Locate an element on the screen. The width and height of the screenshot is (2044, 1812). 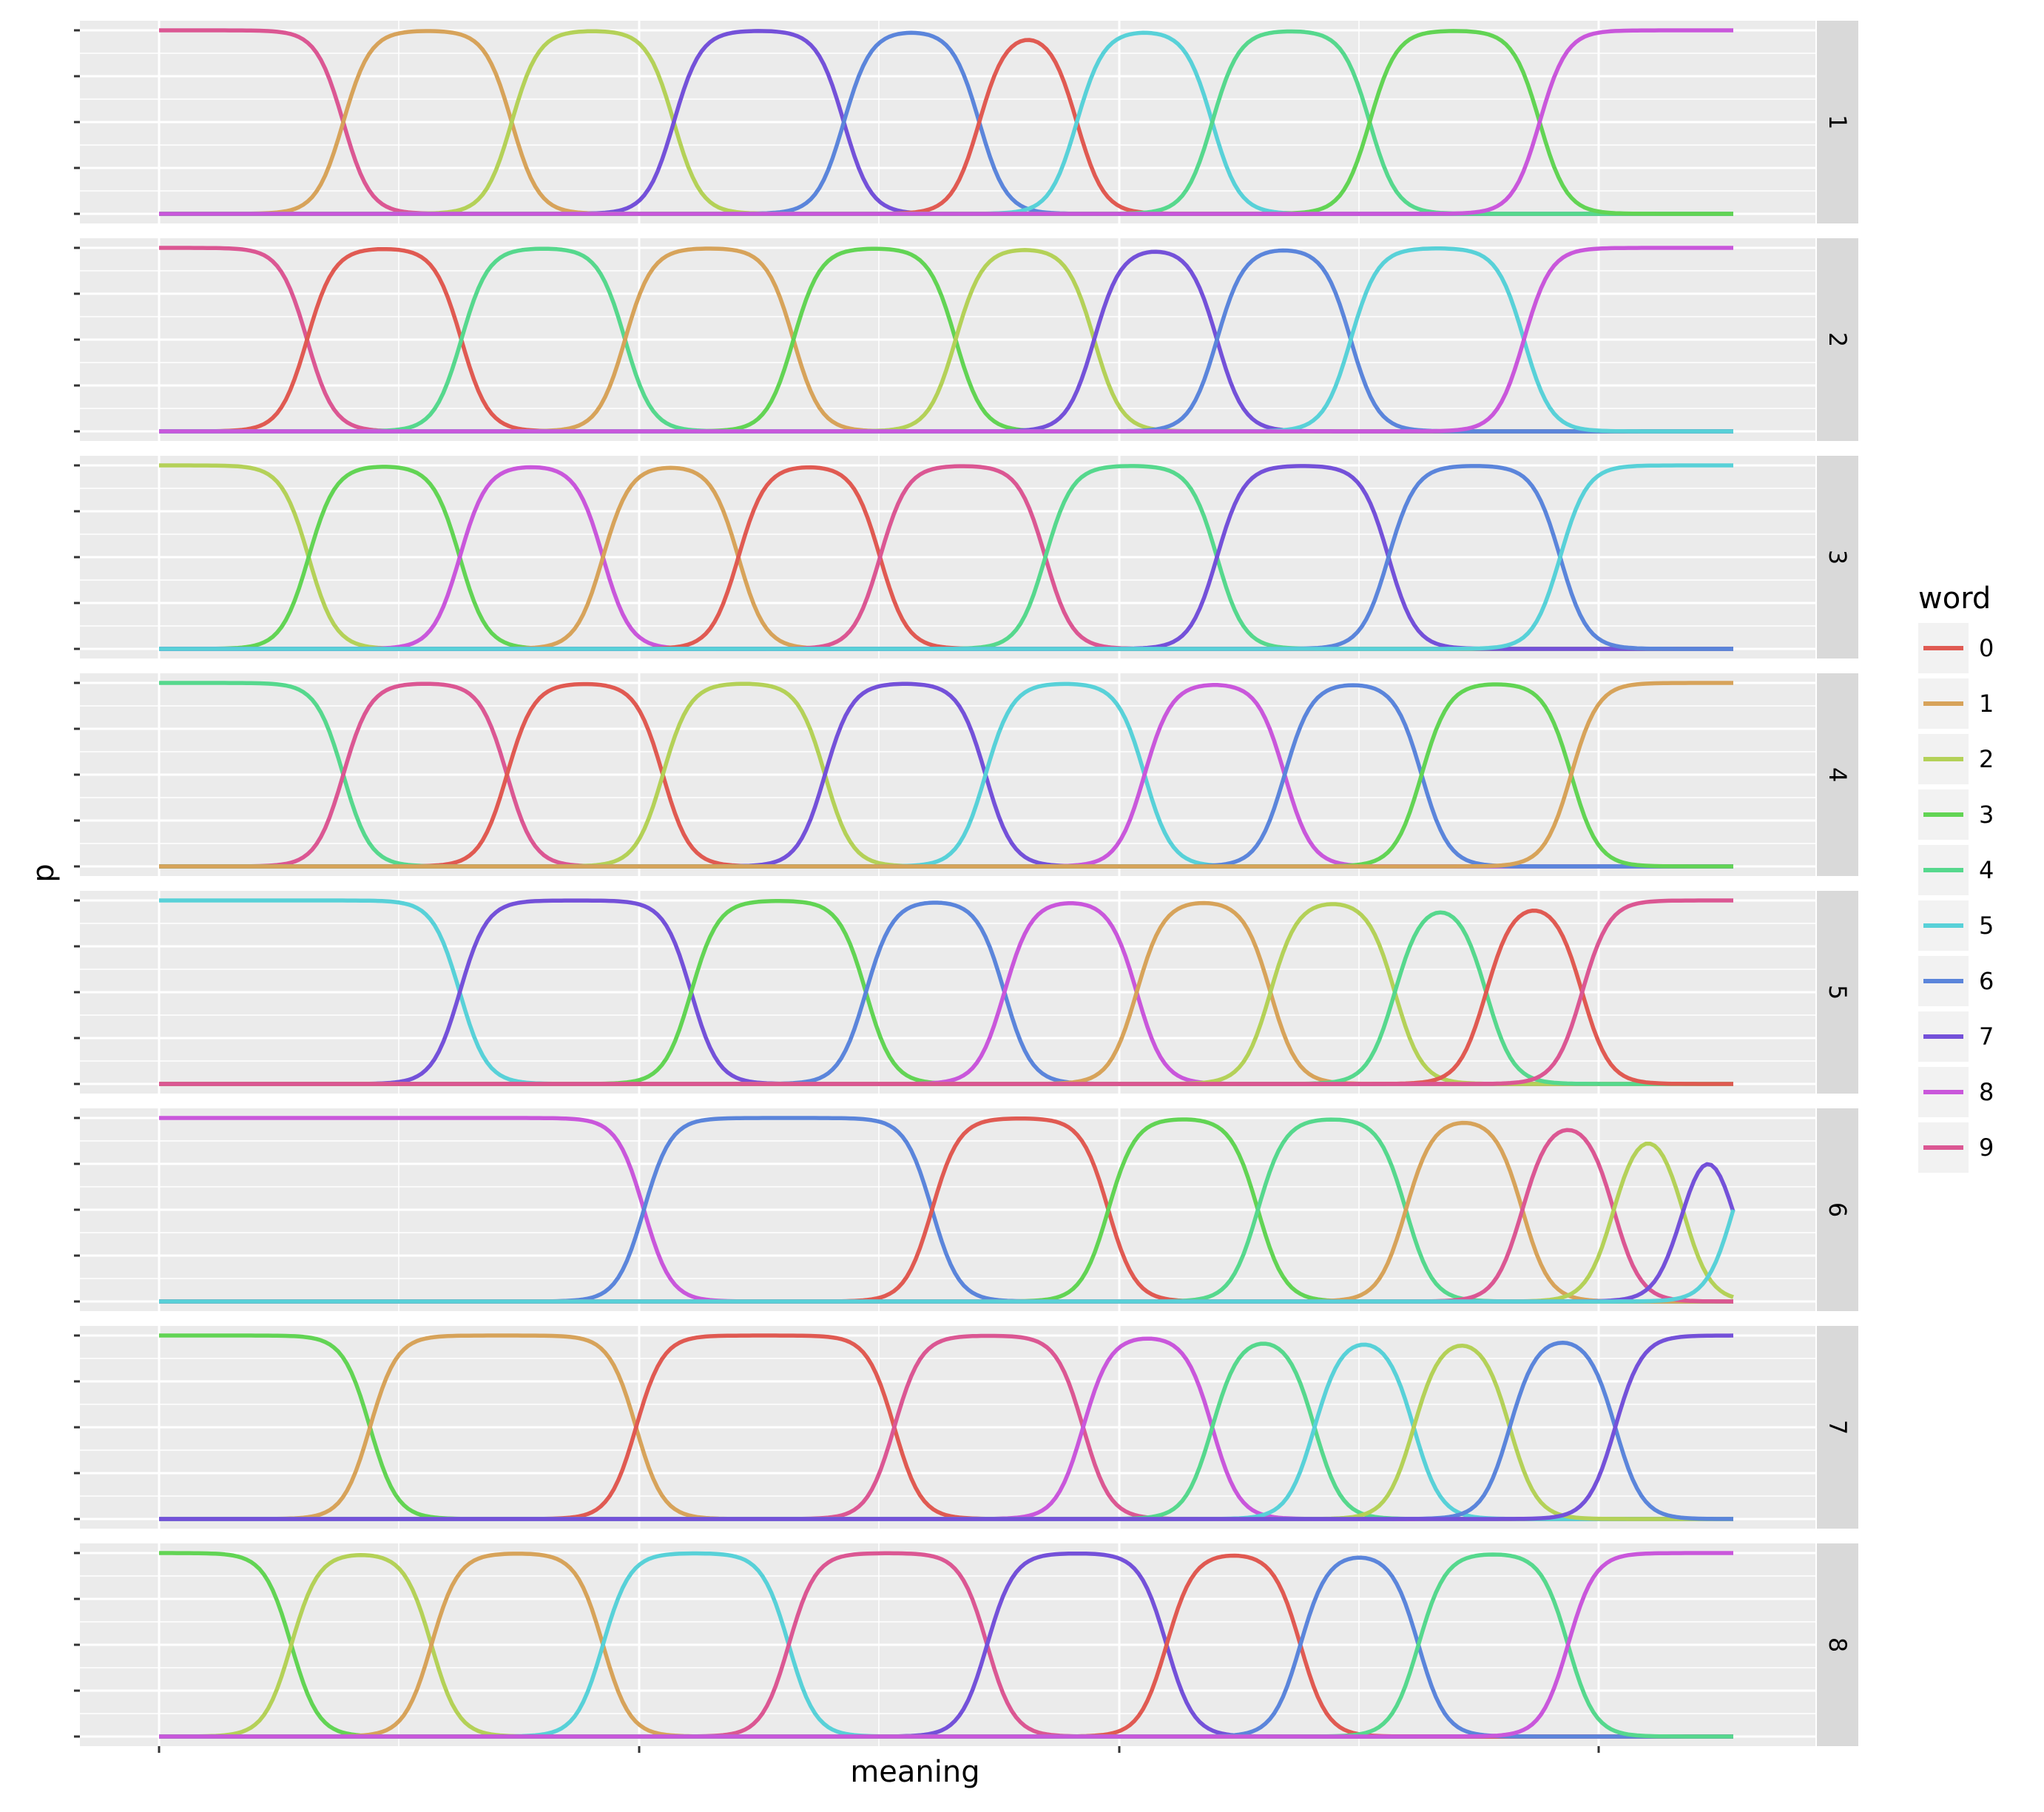
facet-strip-label: 5 is located at coordinates (1838, 993).